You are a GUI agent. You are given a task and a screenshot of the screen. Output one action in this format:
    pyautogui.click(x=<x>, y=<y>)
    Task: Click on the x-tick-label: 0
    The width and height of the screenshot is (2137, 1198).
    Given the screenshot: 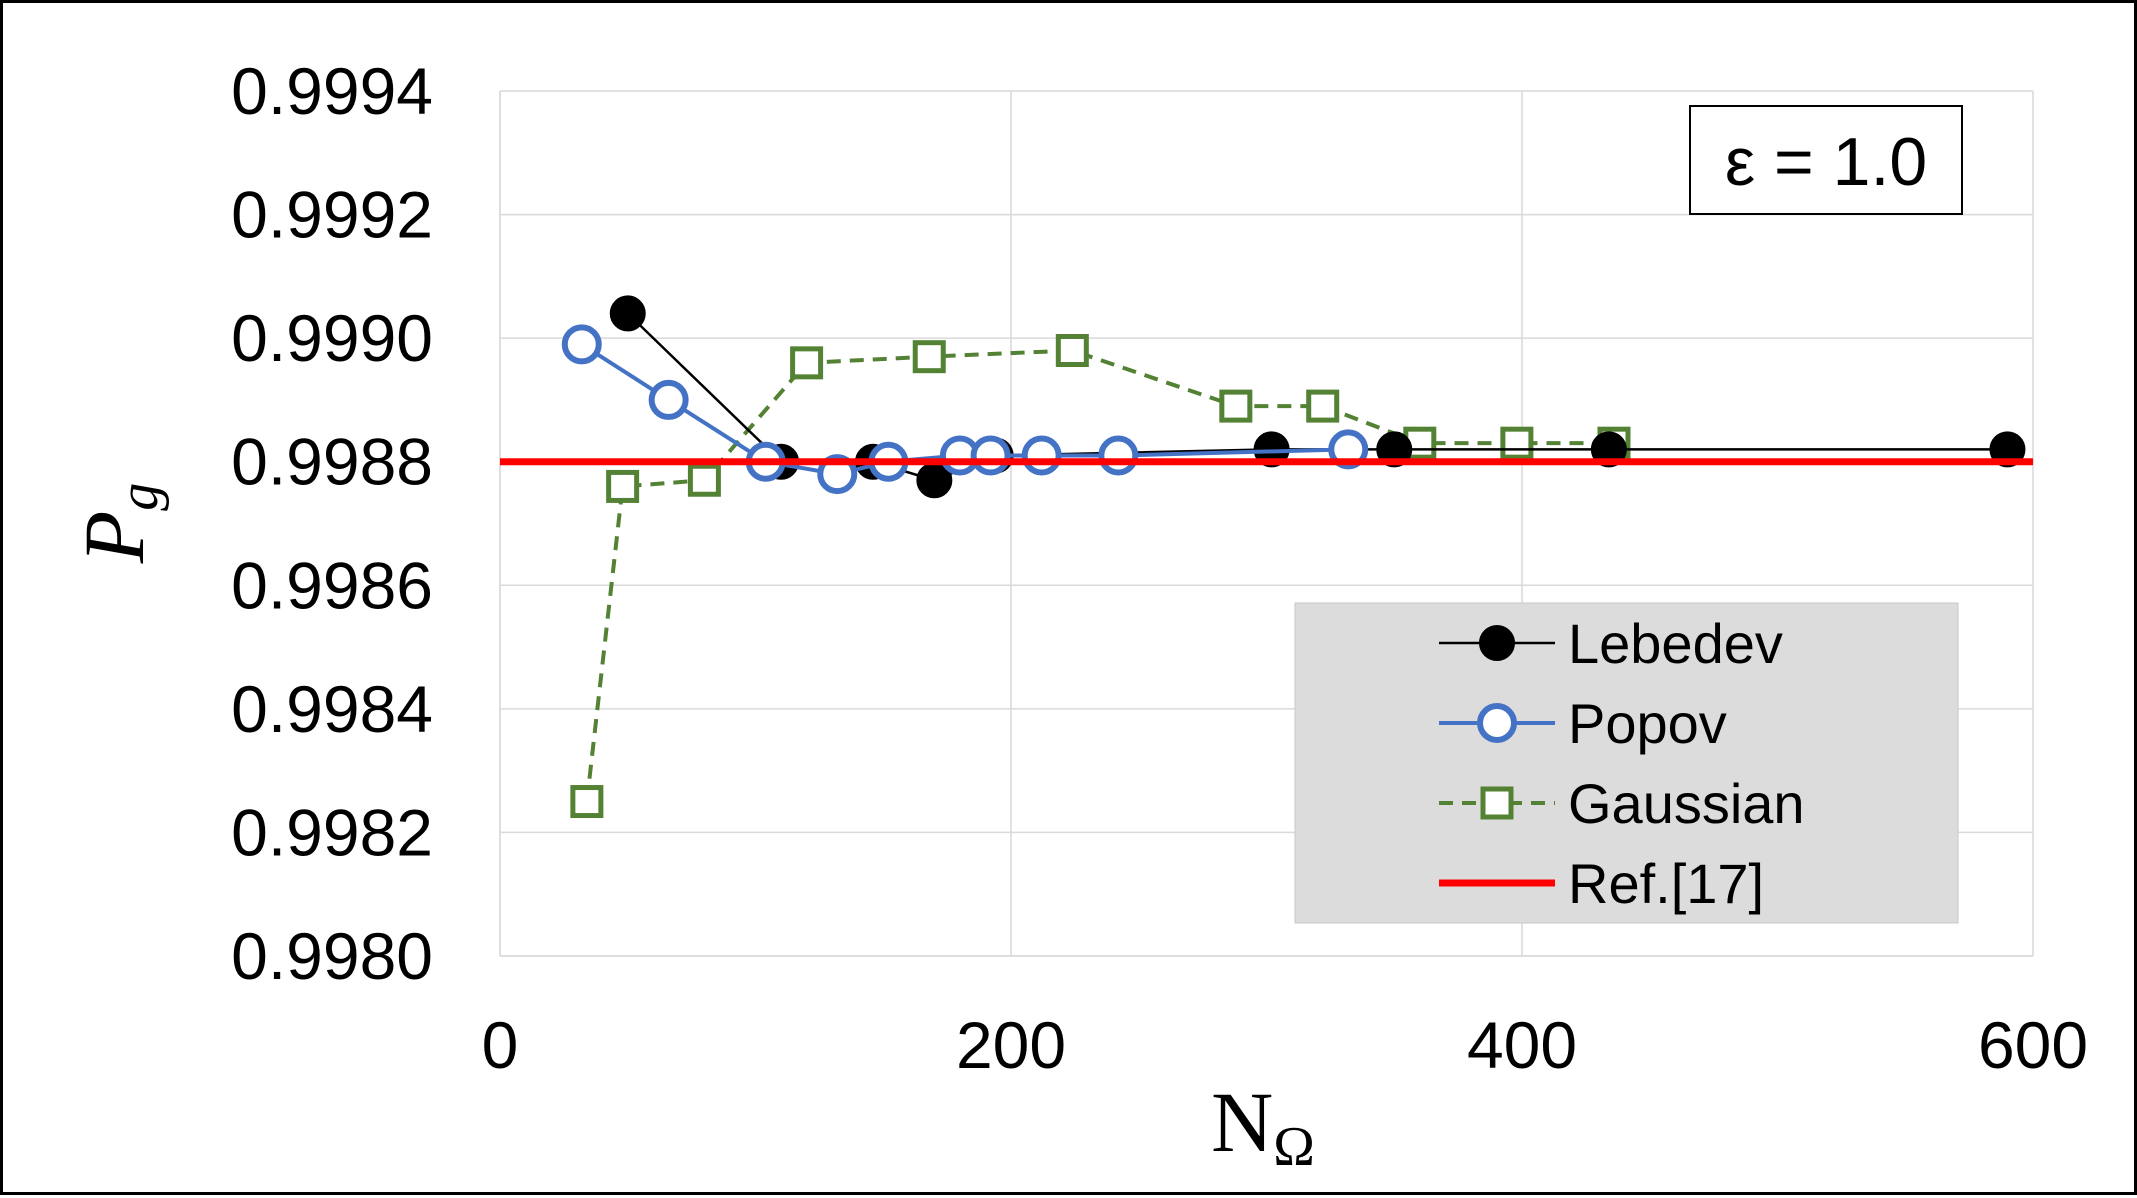 What is the action you would take?
    pyautogui.click(x=500, y=1045)
    